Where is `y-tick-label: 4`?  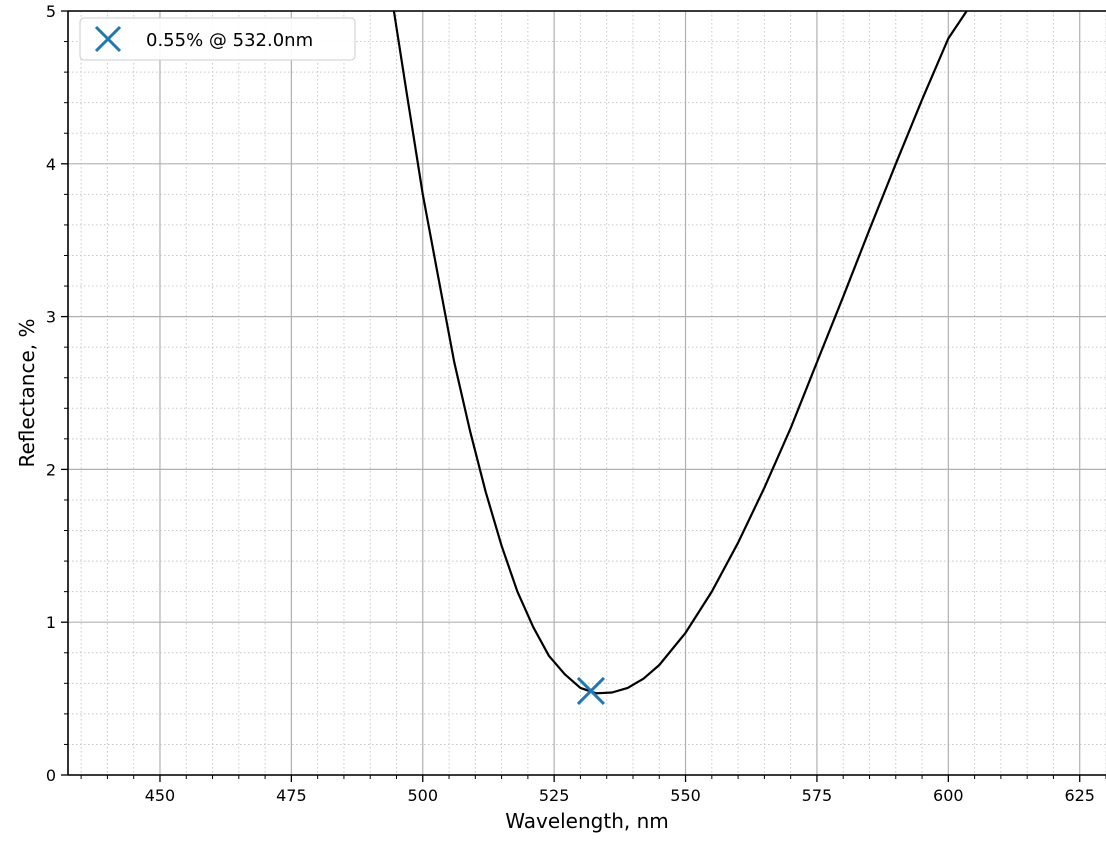 y-tick-label: 4 is located at coordinates (51, 164).